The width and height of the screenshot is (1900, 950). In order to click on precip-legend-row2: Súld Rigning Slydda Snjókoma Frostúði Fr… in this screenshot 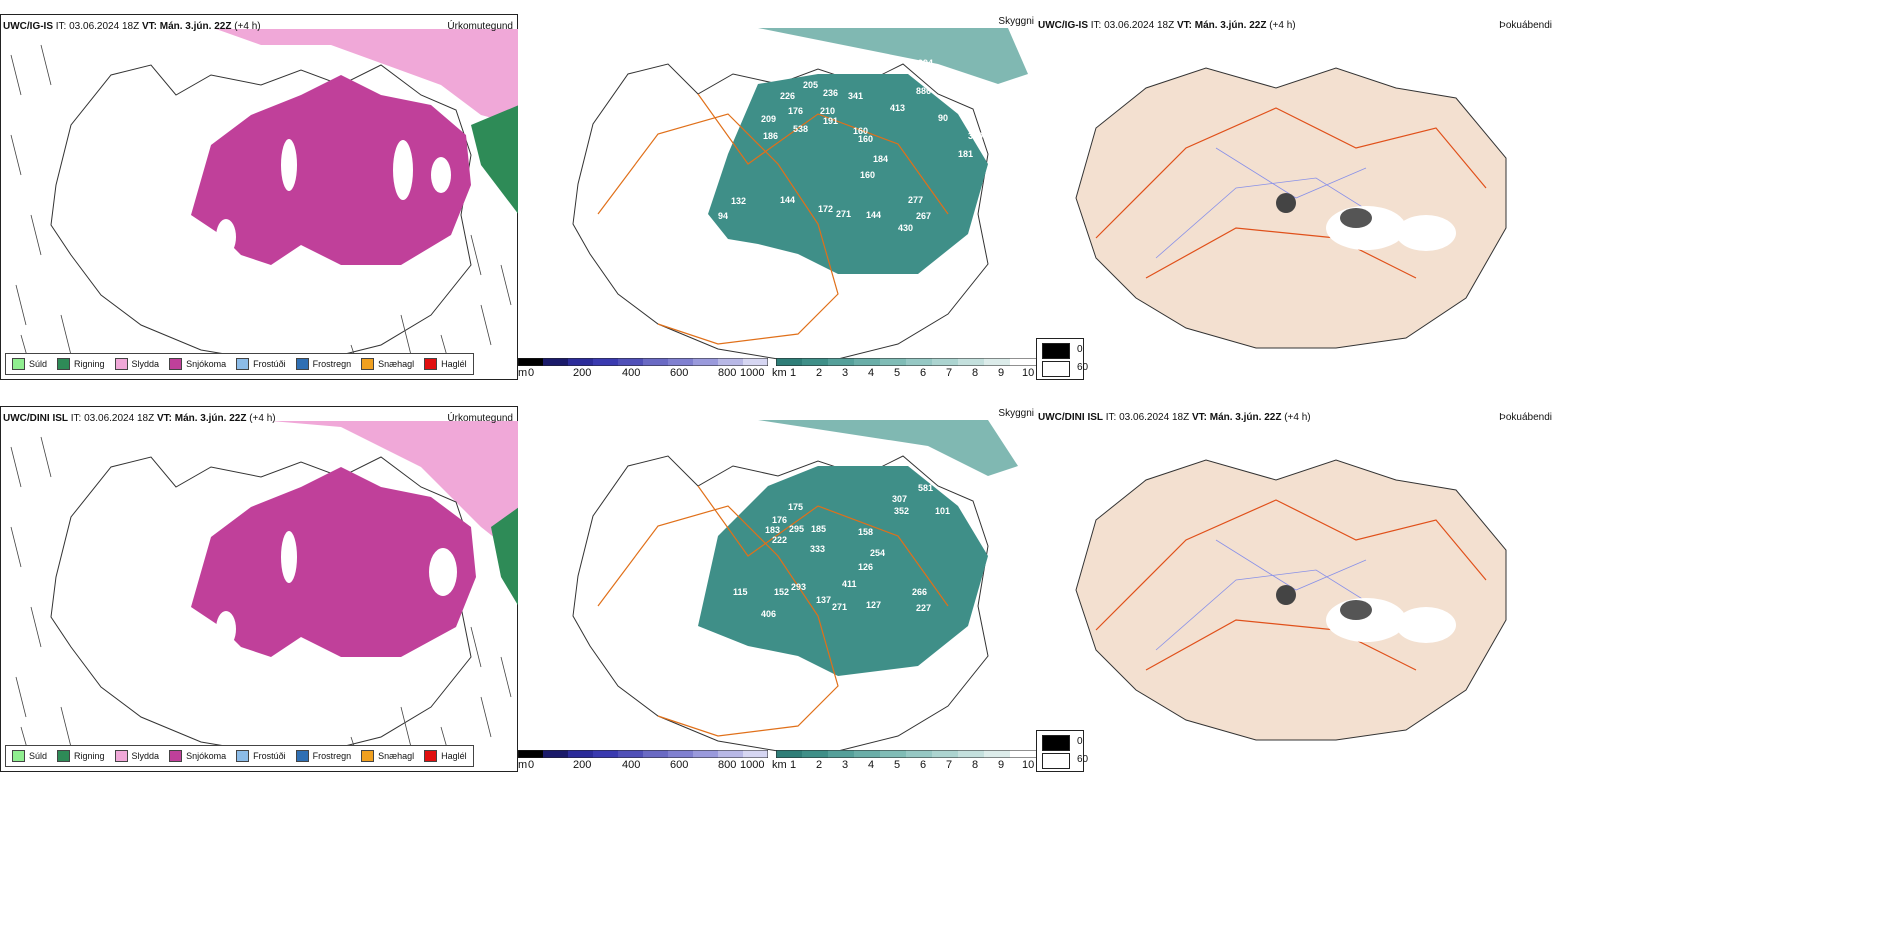, I will do `click(239, 756)`.